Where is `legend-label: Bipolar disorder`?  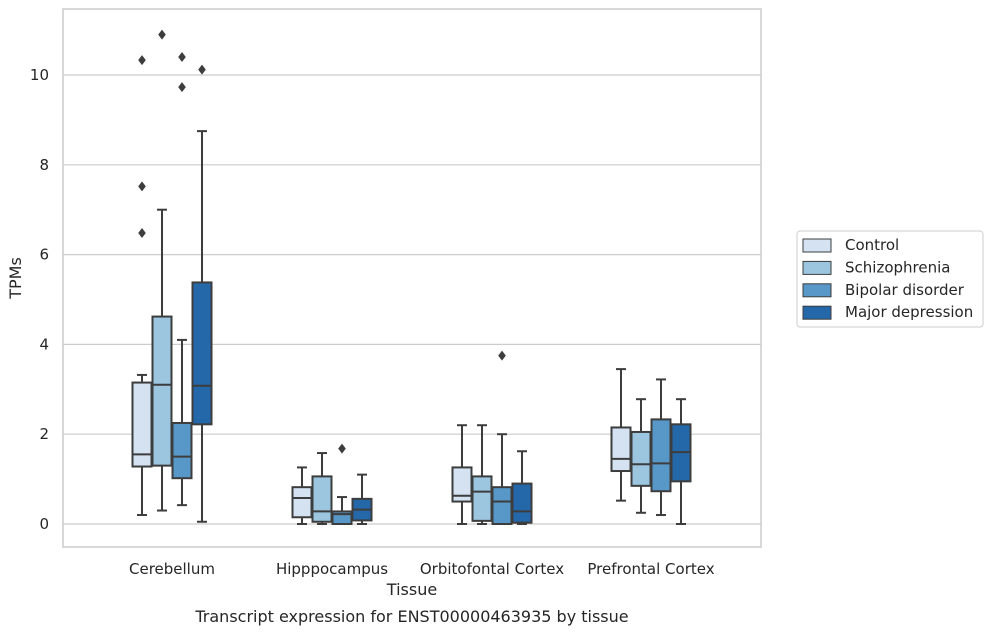
legend-label: Bipolar disorder is located at coordinates (905, 290).